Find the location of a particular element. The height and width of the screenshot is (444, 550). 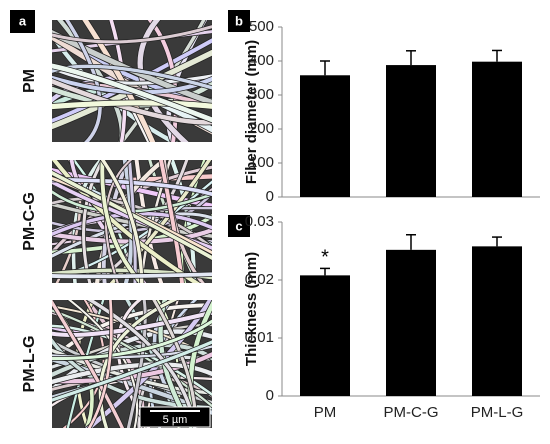

row-label: PM-C-G is located at coordinates (29, 221).